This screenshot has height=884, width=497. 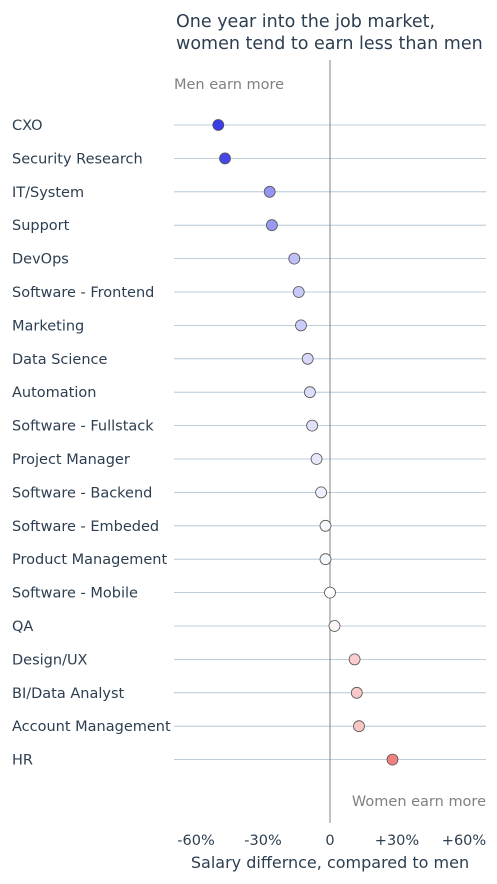 I want to click on chart-title-line-2: women tend to earn less than men, so click(x=329, y=44).